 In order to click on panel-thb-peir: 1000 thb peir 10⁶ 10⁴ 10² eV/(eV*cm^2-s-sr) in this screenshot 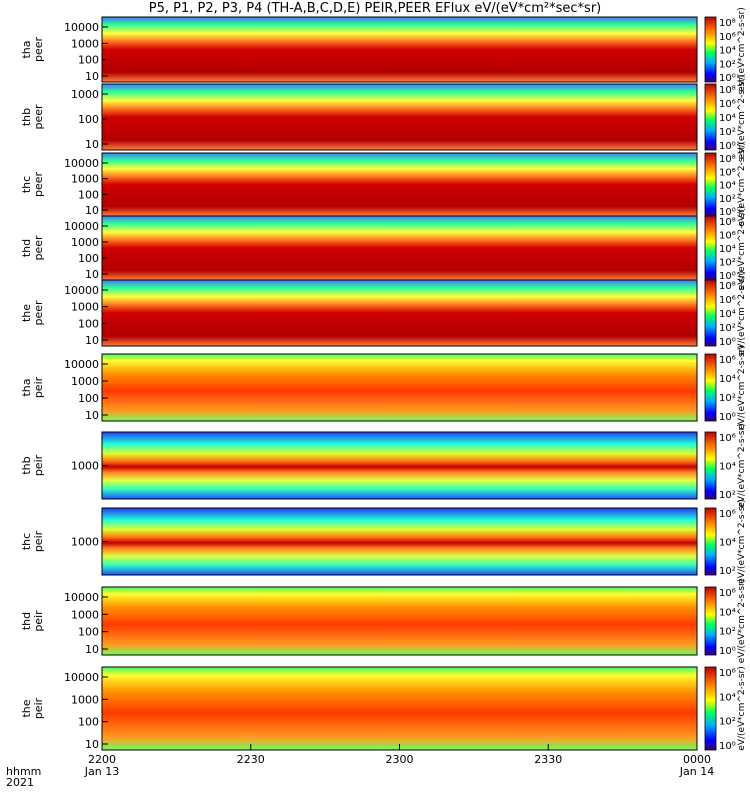, I will do `click(383, 465)`.